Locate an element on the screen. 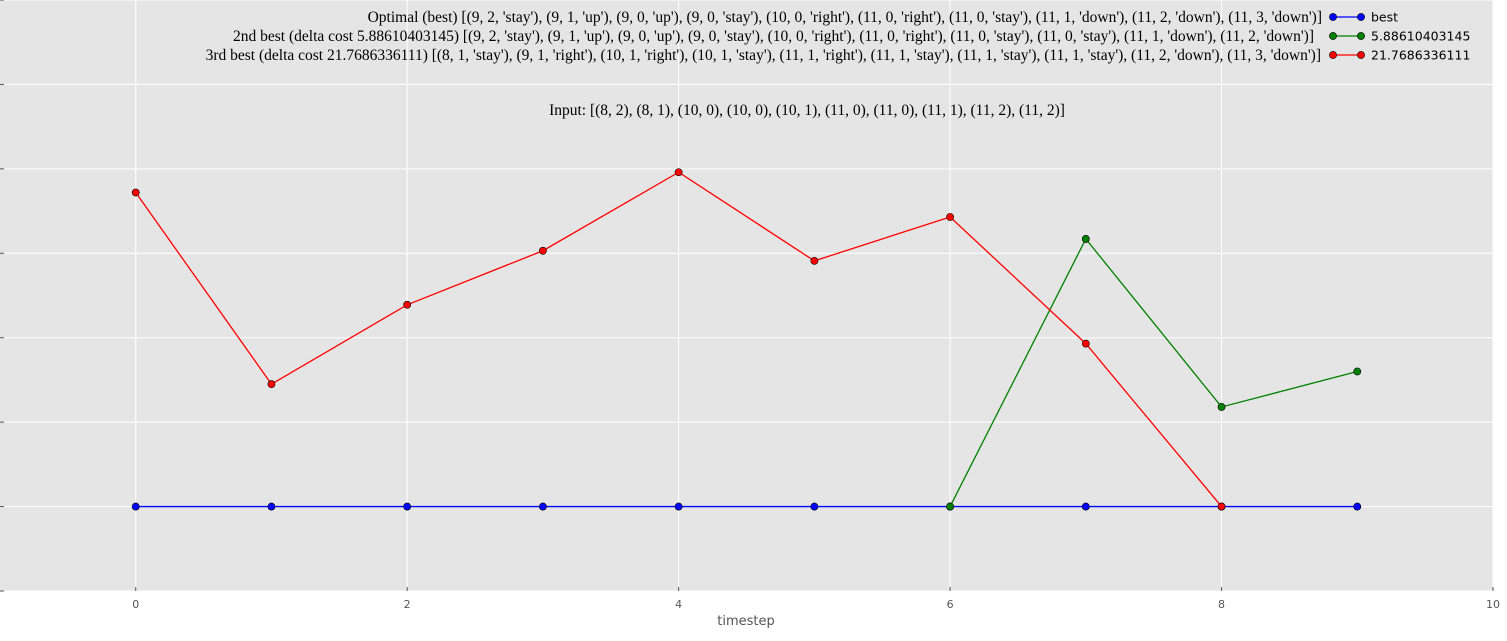  legend-label: 21.7686336111 is located at coordinates (1420, 55).